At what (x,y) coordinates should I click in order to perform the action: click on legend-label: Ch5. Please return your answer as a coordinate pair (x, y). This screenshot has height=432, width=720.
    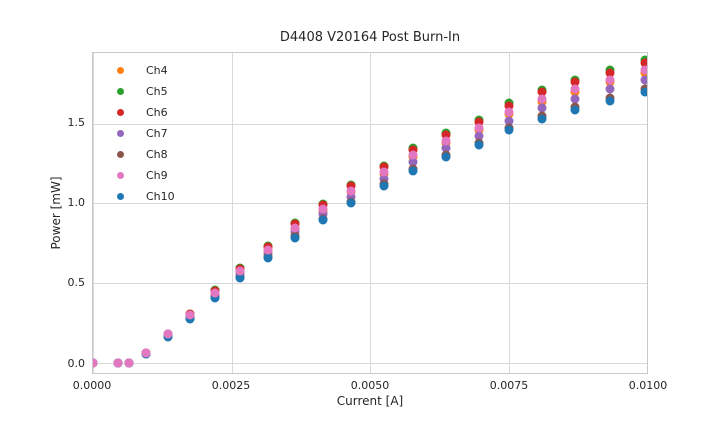
    Looking at the image, I should click on (157, 91).